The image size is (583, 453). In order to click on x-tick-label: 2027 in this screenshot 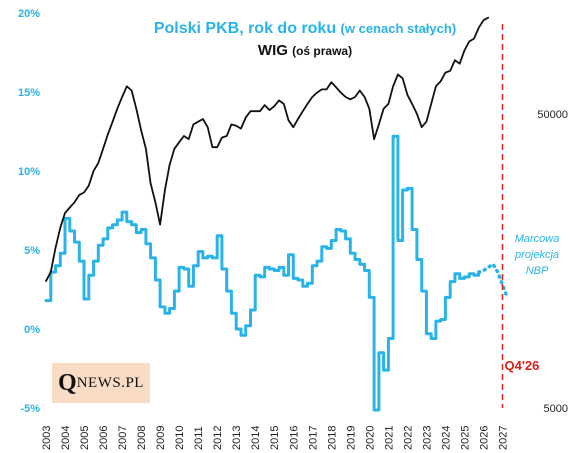, I will do `click(503, 438)`.